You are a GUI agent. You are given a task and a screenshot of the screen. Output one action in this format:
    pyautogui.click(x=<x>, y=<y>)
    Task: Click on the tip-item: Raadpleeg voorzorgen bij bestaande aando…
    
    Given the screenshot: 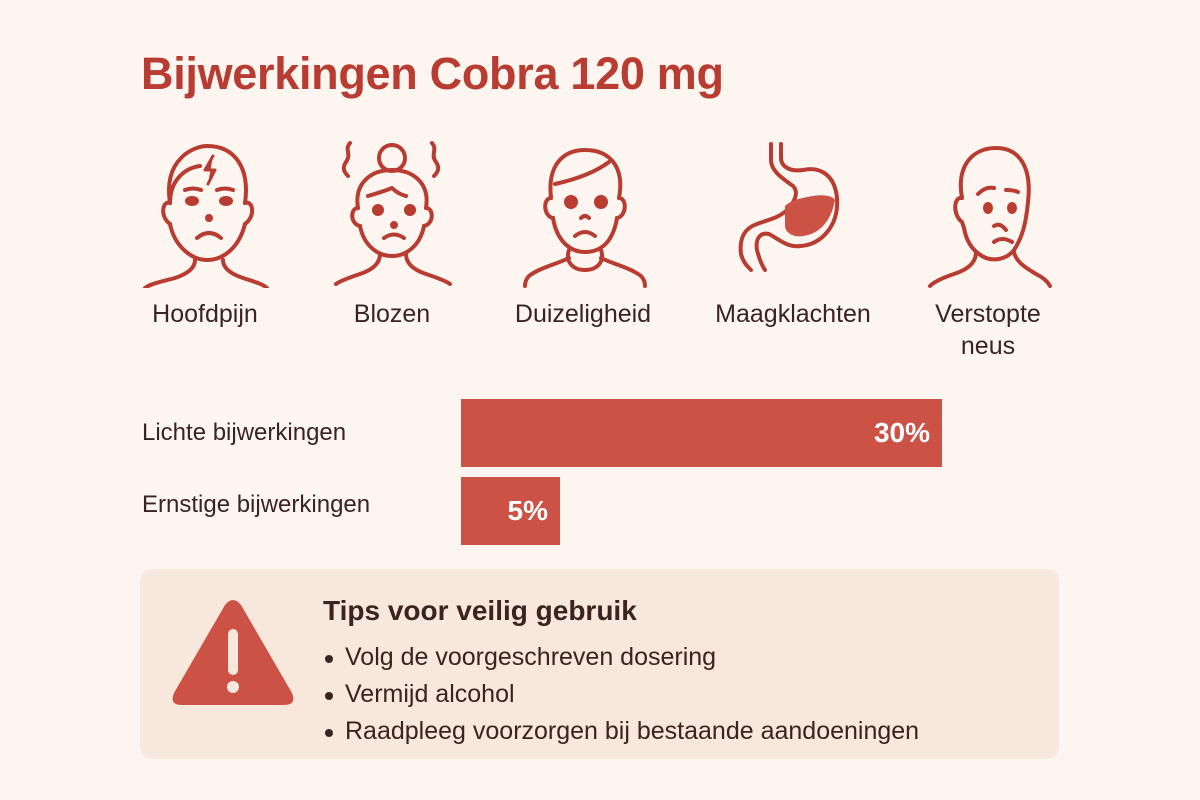 What is the action you would take?
    pyautogui.click(x=621, y=731)
    